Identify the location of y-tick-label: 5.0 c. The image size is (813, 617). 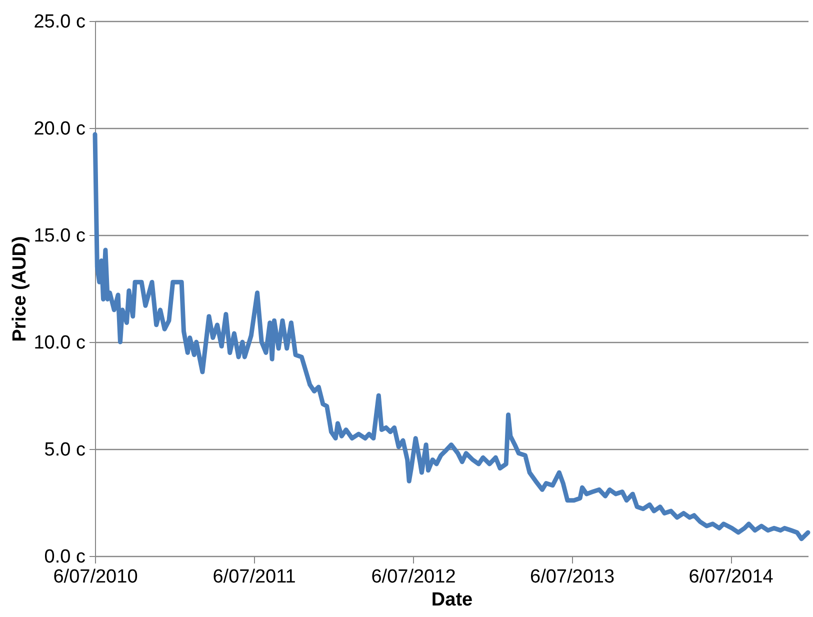
(65, 450).